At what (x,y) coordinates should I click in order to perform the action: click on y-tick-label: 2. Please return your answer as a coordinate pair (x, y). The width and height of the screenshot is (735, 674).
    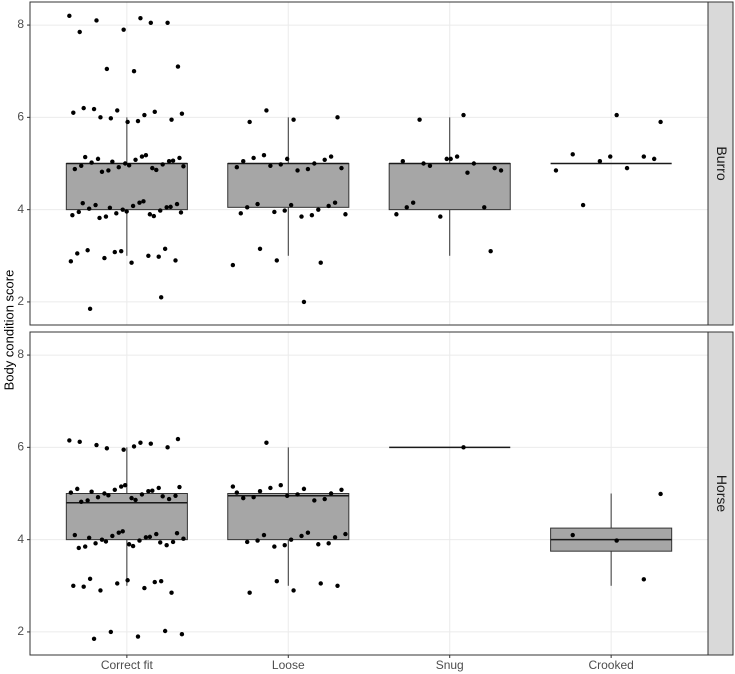
    Looking at the image, I should click on (20, 631).